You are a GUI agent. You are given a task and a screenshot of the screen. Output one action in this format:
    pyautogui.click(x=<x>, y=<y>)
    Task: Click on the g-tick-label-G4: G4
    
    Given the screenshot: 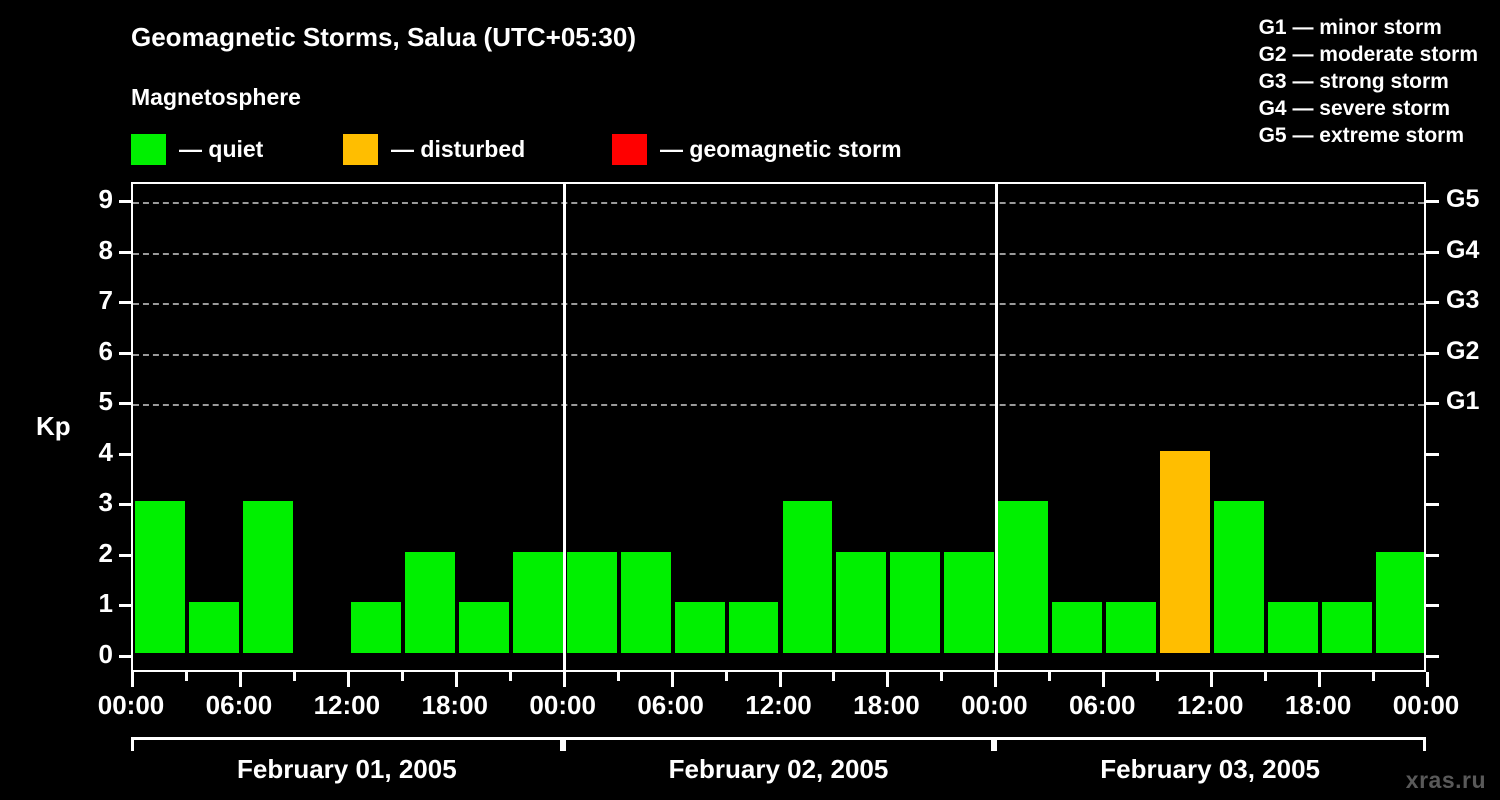 What is the action you would take?
    pyautogui.click(x=1463, y=249)
    